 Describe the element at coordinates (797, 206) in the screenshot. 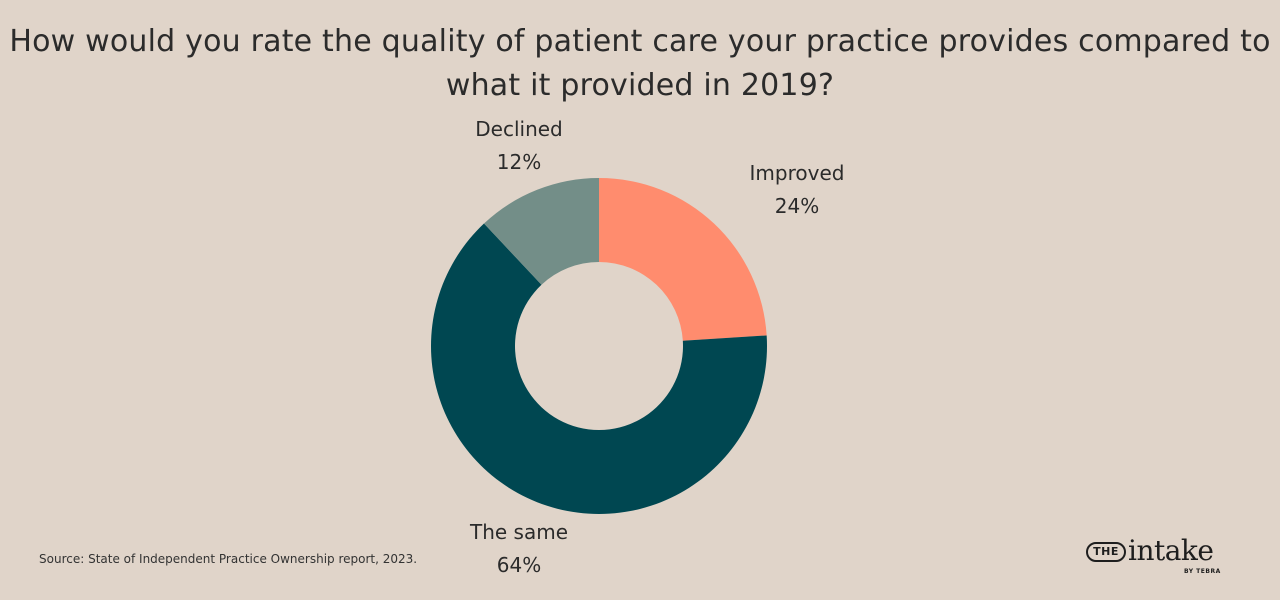

I see `slice-value-improved: 24%` at that location.